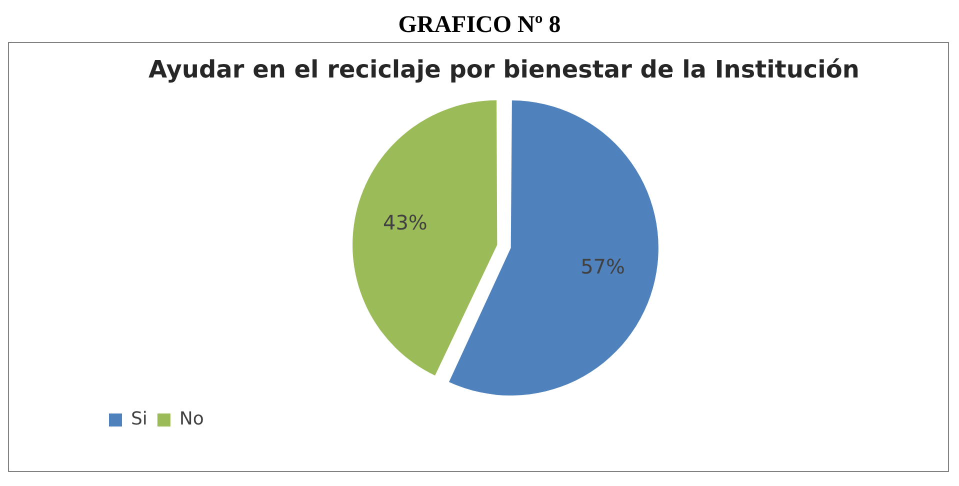 This screenshot has width=959, height=486. Describe the element at coordinates (405, 222) in the screenshot. I see `data-label: 43%` at that location.